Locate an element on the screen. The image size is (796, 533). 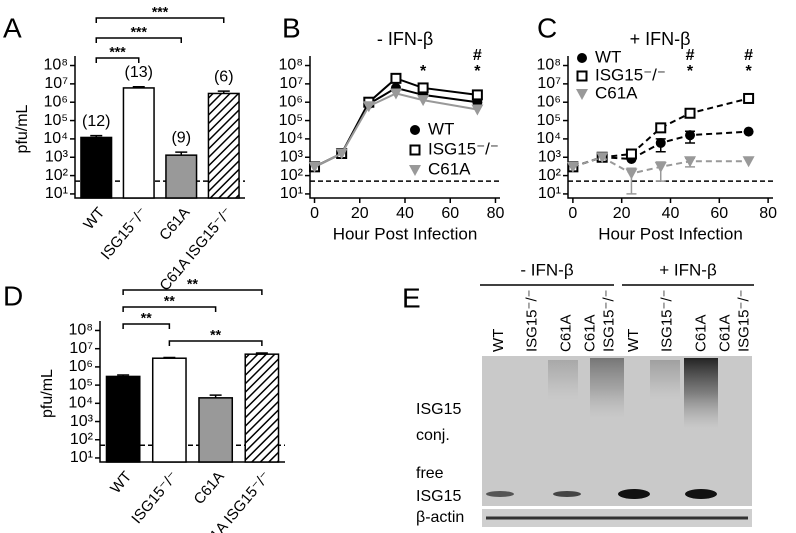
n-label: (13) is located at coordinates (139, 72).